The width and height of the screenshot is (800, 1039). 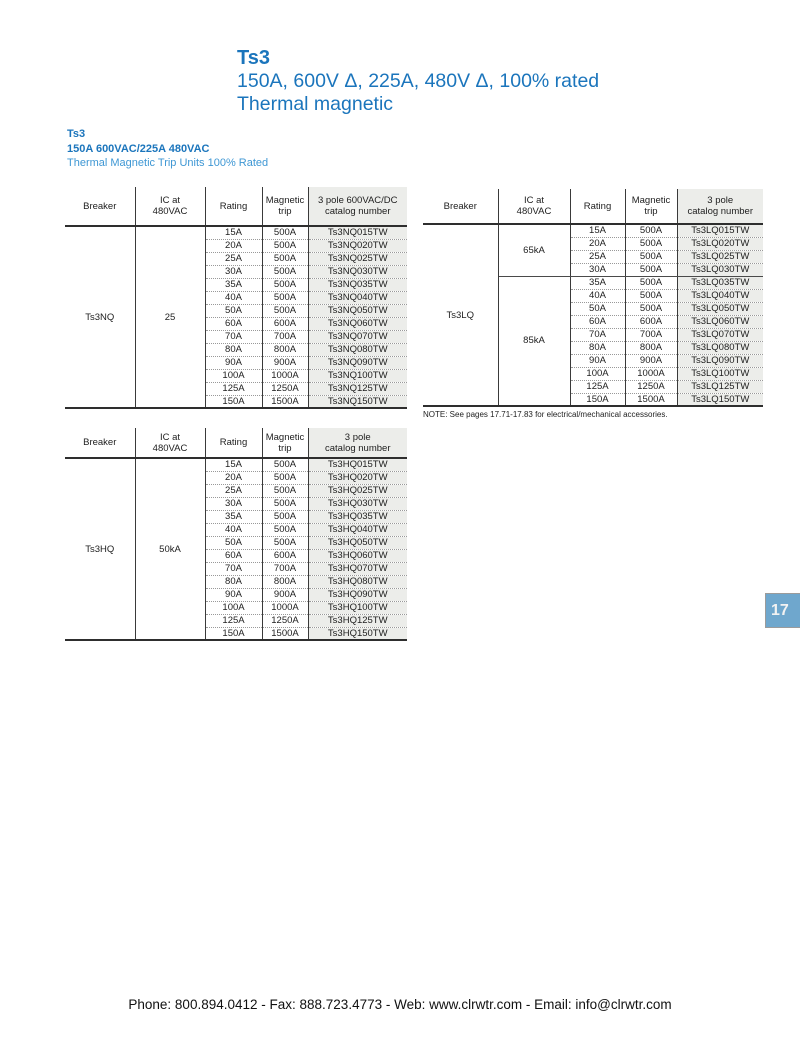 I want to click on table-row: Ts3NQ 25 15A 500A Ts3NQ015TW, so click(x=236, y=317).